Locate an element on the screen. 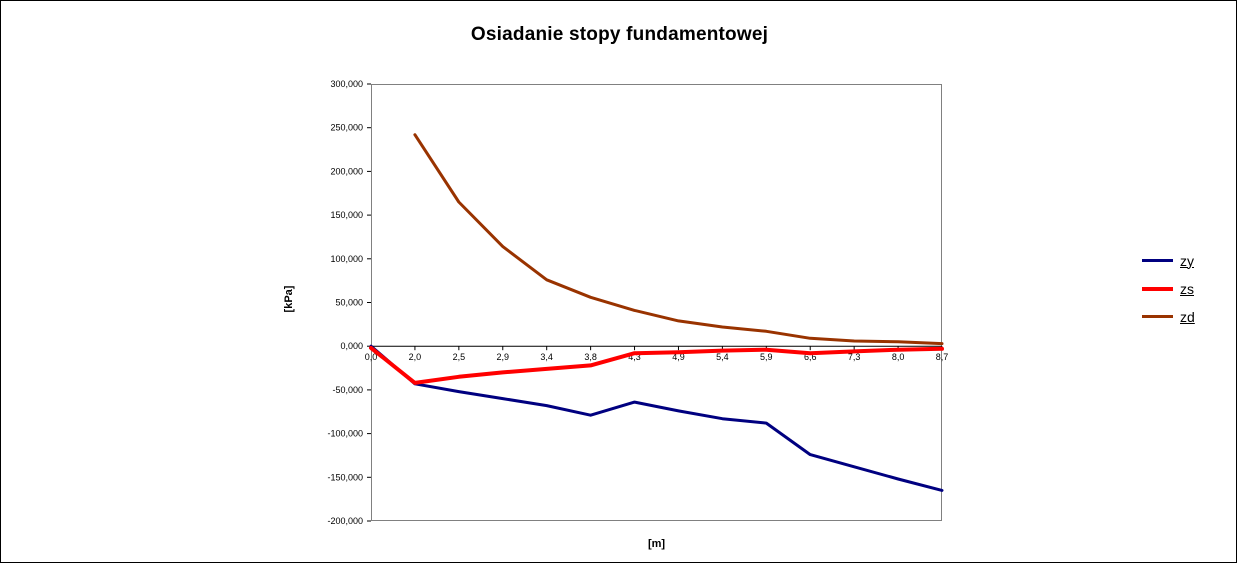 The width and height of the screenshot is (1237, 563). y-tick-label: -50,000 is located at coordinates (347, 390).